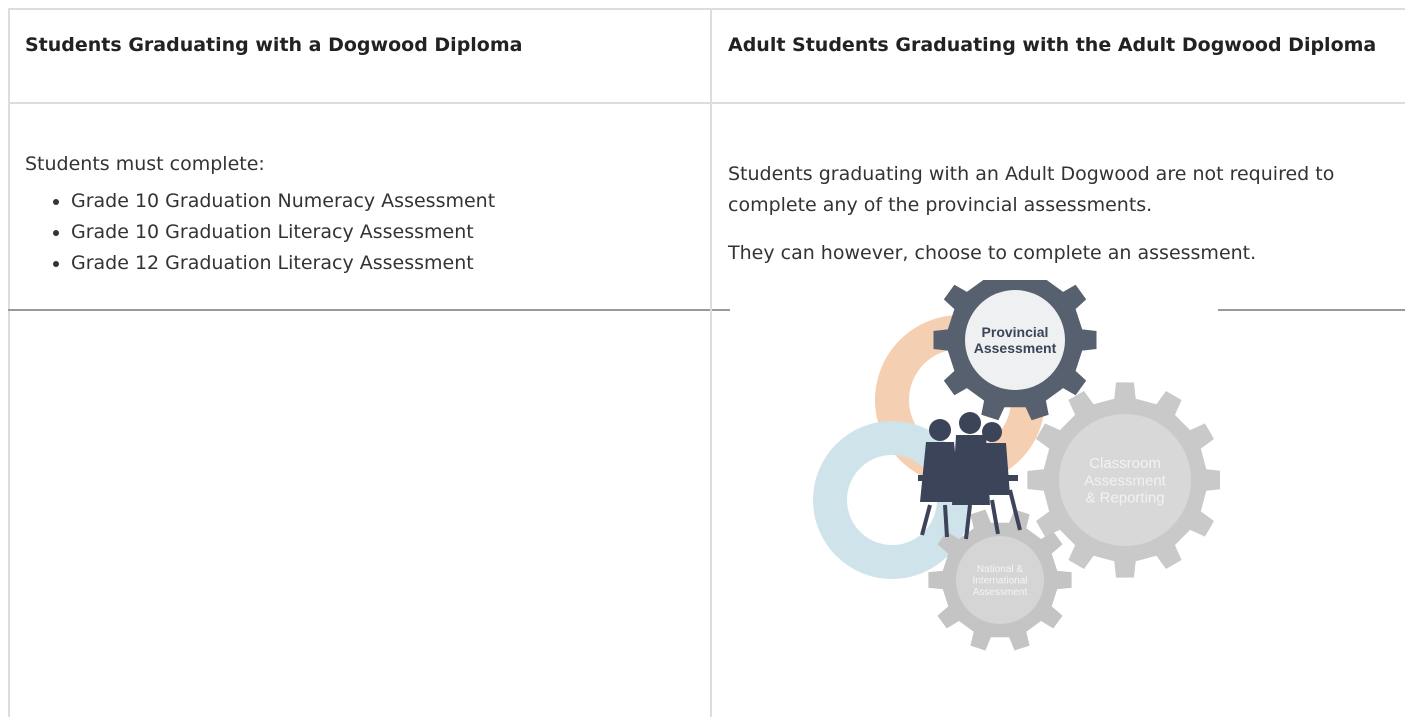  I want to click on gear-label: Classroom, so click(1125, 463).